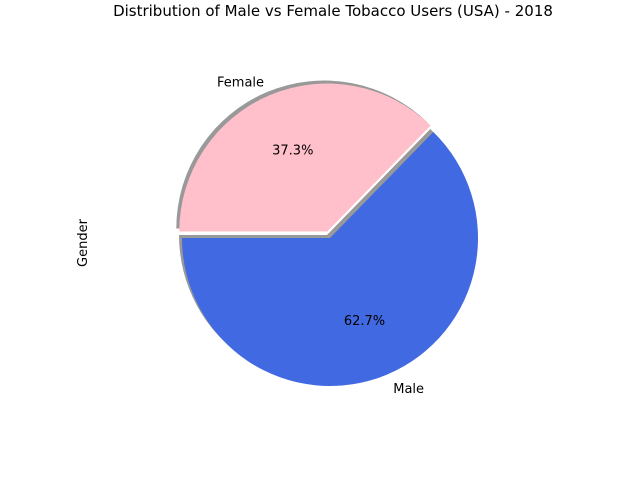  Describe the element at coordinates (240, 83) in the screenshot. I see `slice-label-female: Female` at that location.